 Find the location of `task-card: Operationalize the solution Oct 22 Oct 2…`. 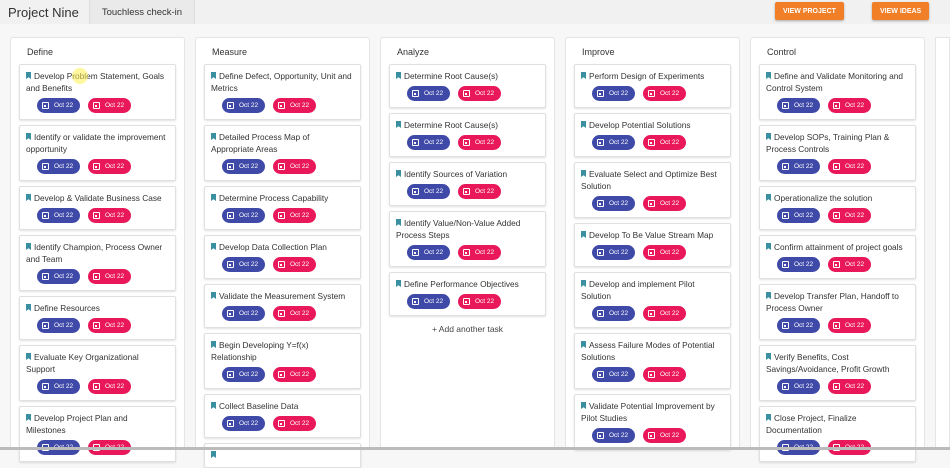

task-card: Operationalize the solution Oct 22 Oct 2… is located at coordinates (837, 208).